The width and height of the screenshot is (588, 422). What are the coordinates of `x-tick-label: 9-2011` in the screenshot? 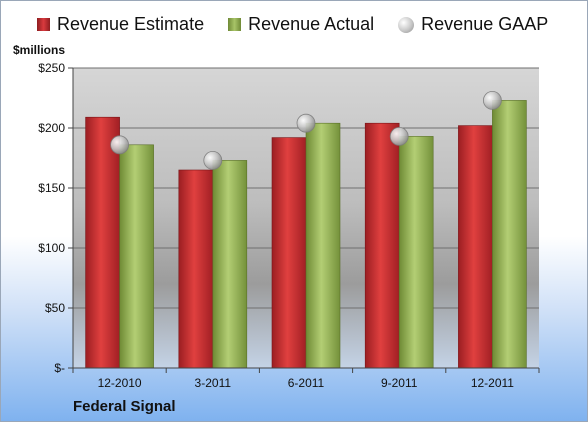 It's located at (399, 383).